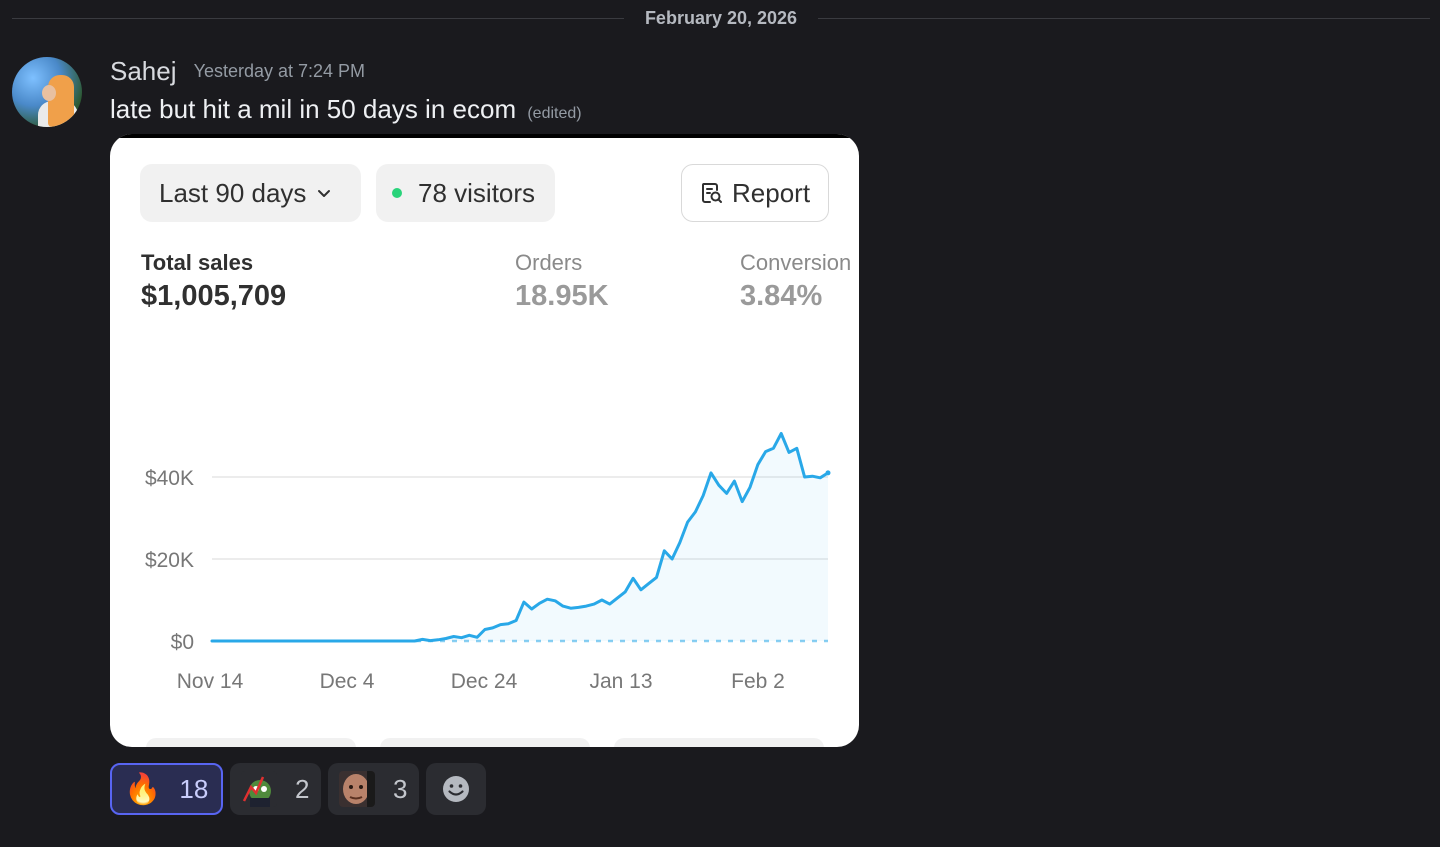  I want to click on chevron-down-icon, so click(324, 193).